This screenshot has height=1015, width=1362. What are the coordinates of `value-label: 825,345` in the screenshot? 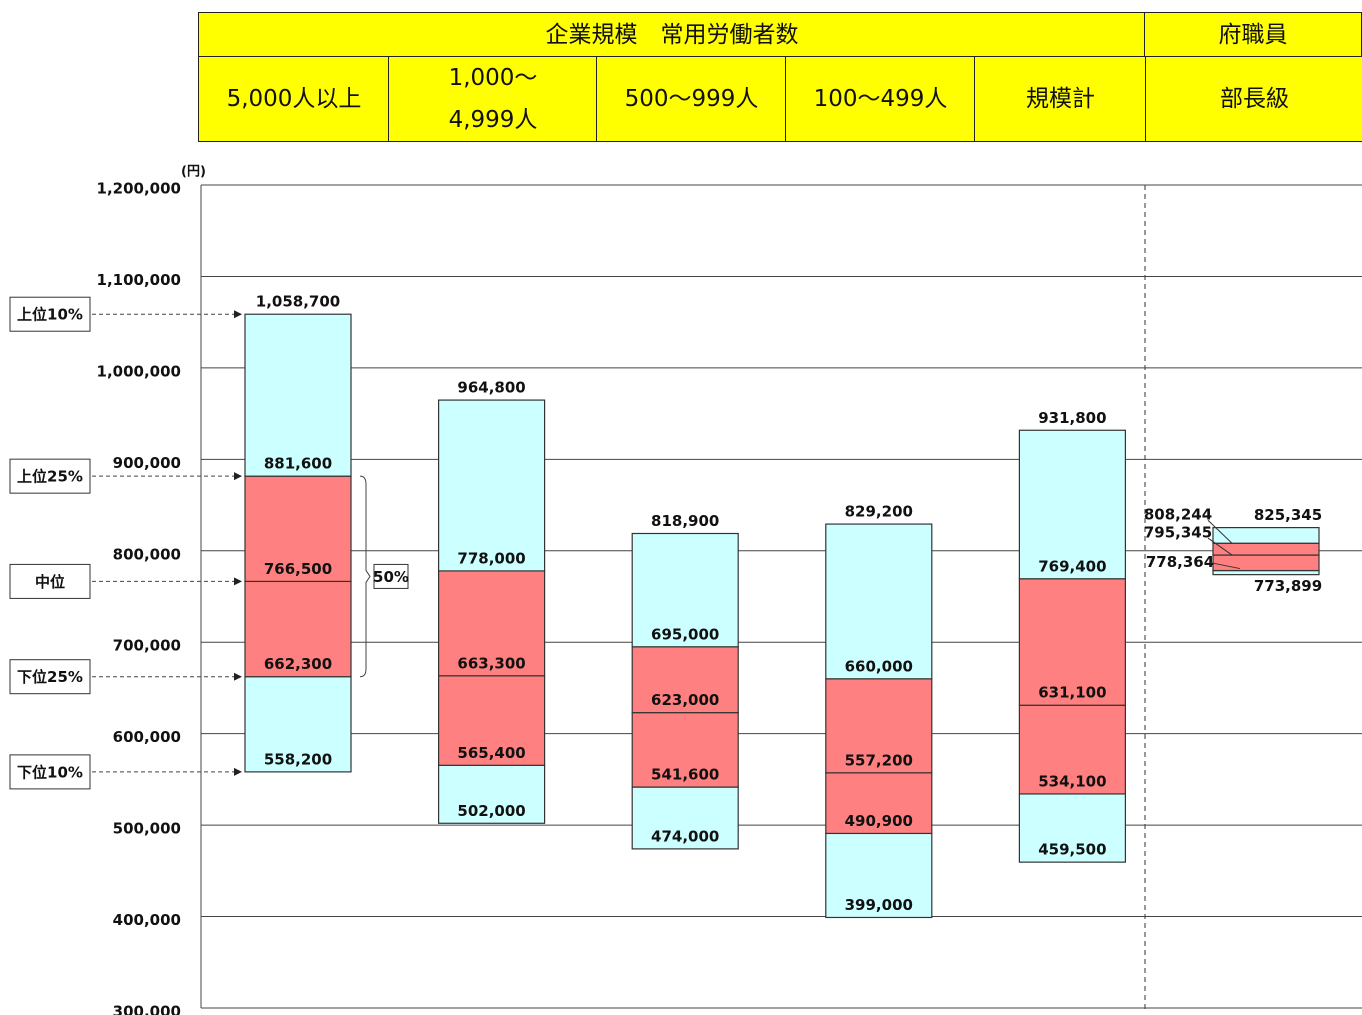 It's located at (1288, 515).